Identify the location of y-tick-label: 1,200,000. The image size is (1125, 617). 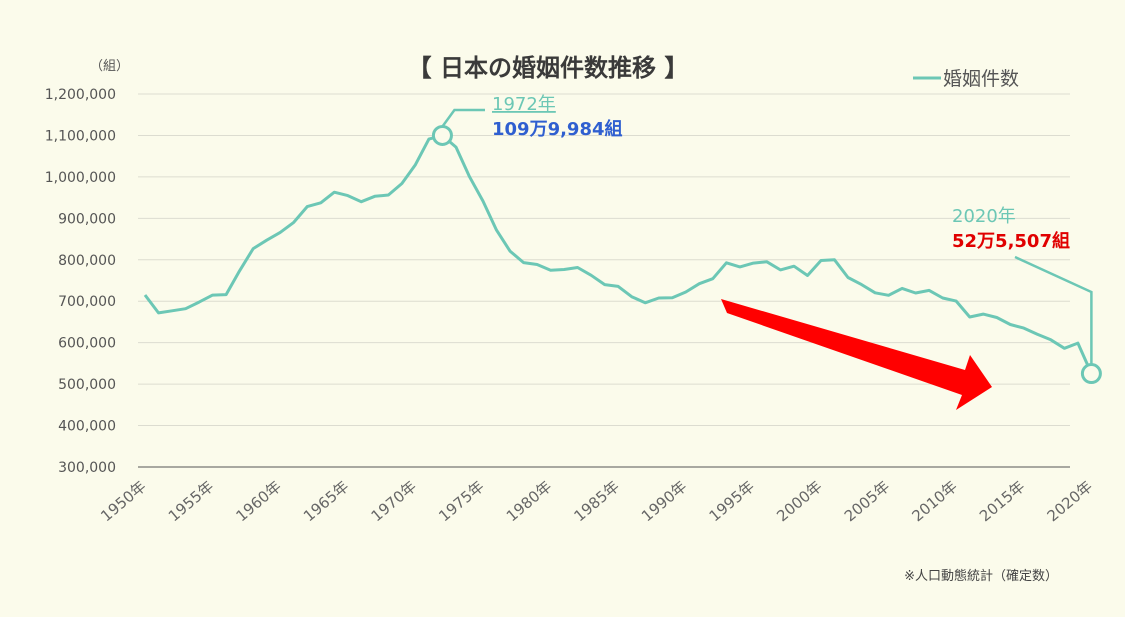
(80, 95).